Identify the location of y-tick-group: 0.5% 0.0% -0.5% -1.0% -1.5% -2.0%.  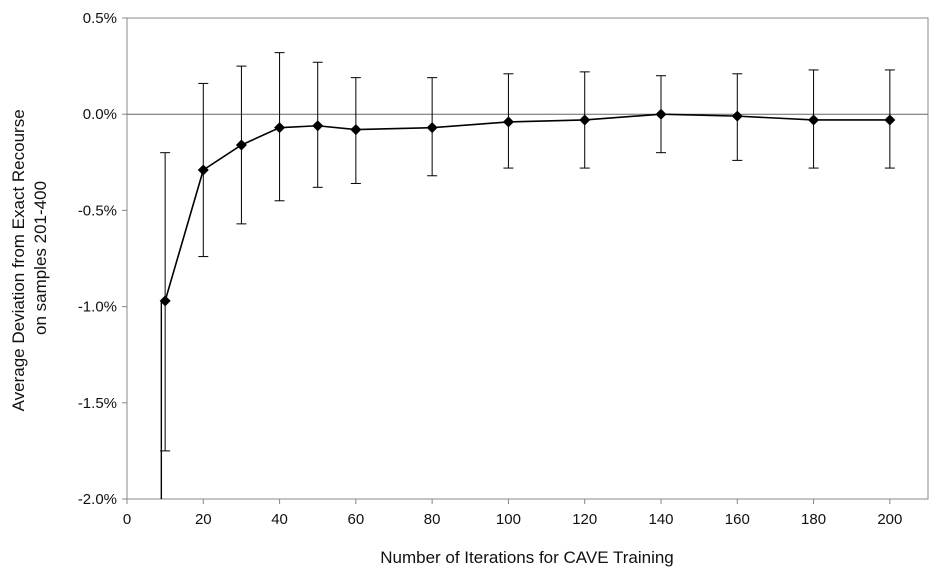
(102, 259).